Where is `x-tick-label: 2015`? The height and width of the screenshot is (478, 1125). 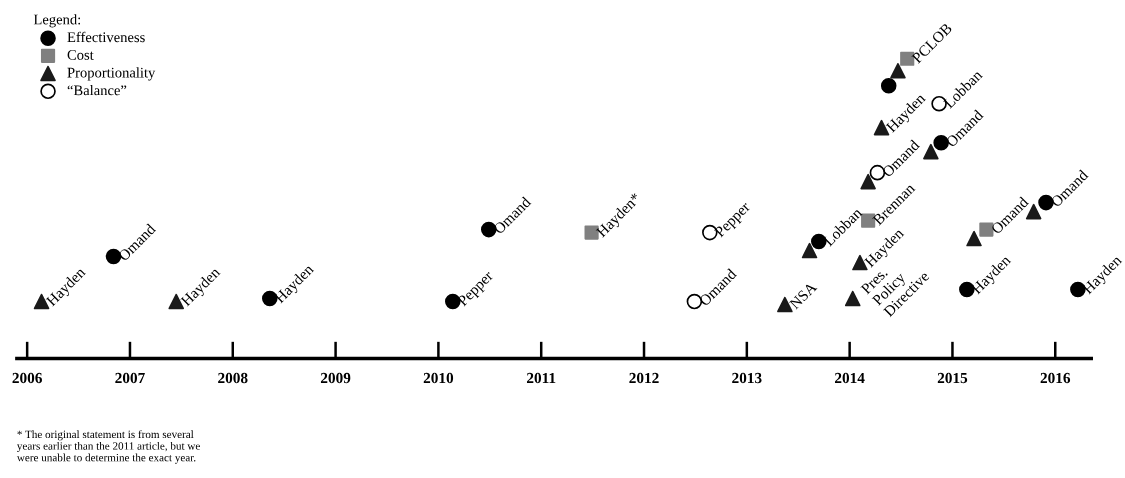 x-tick-label: 2015 is located at coordinates (952, 378).